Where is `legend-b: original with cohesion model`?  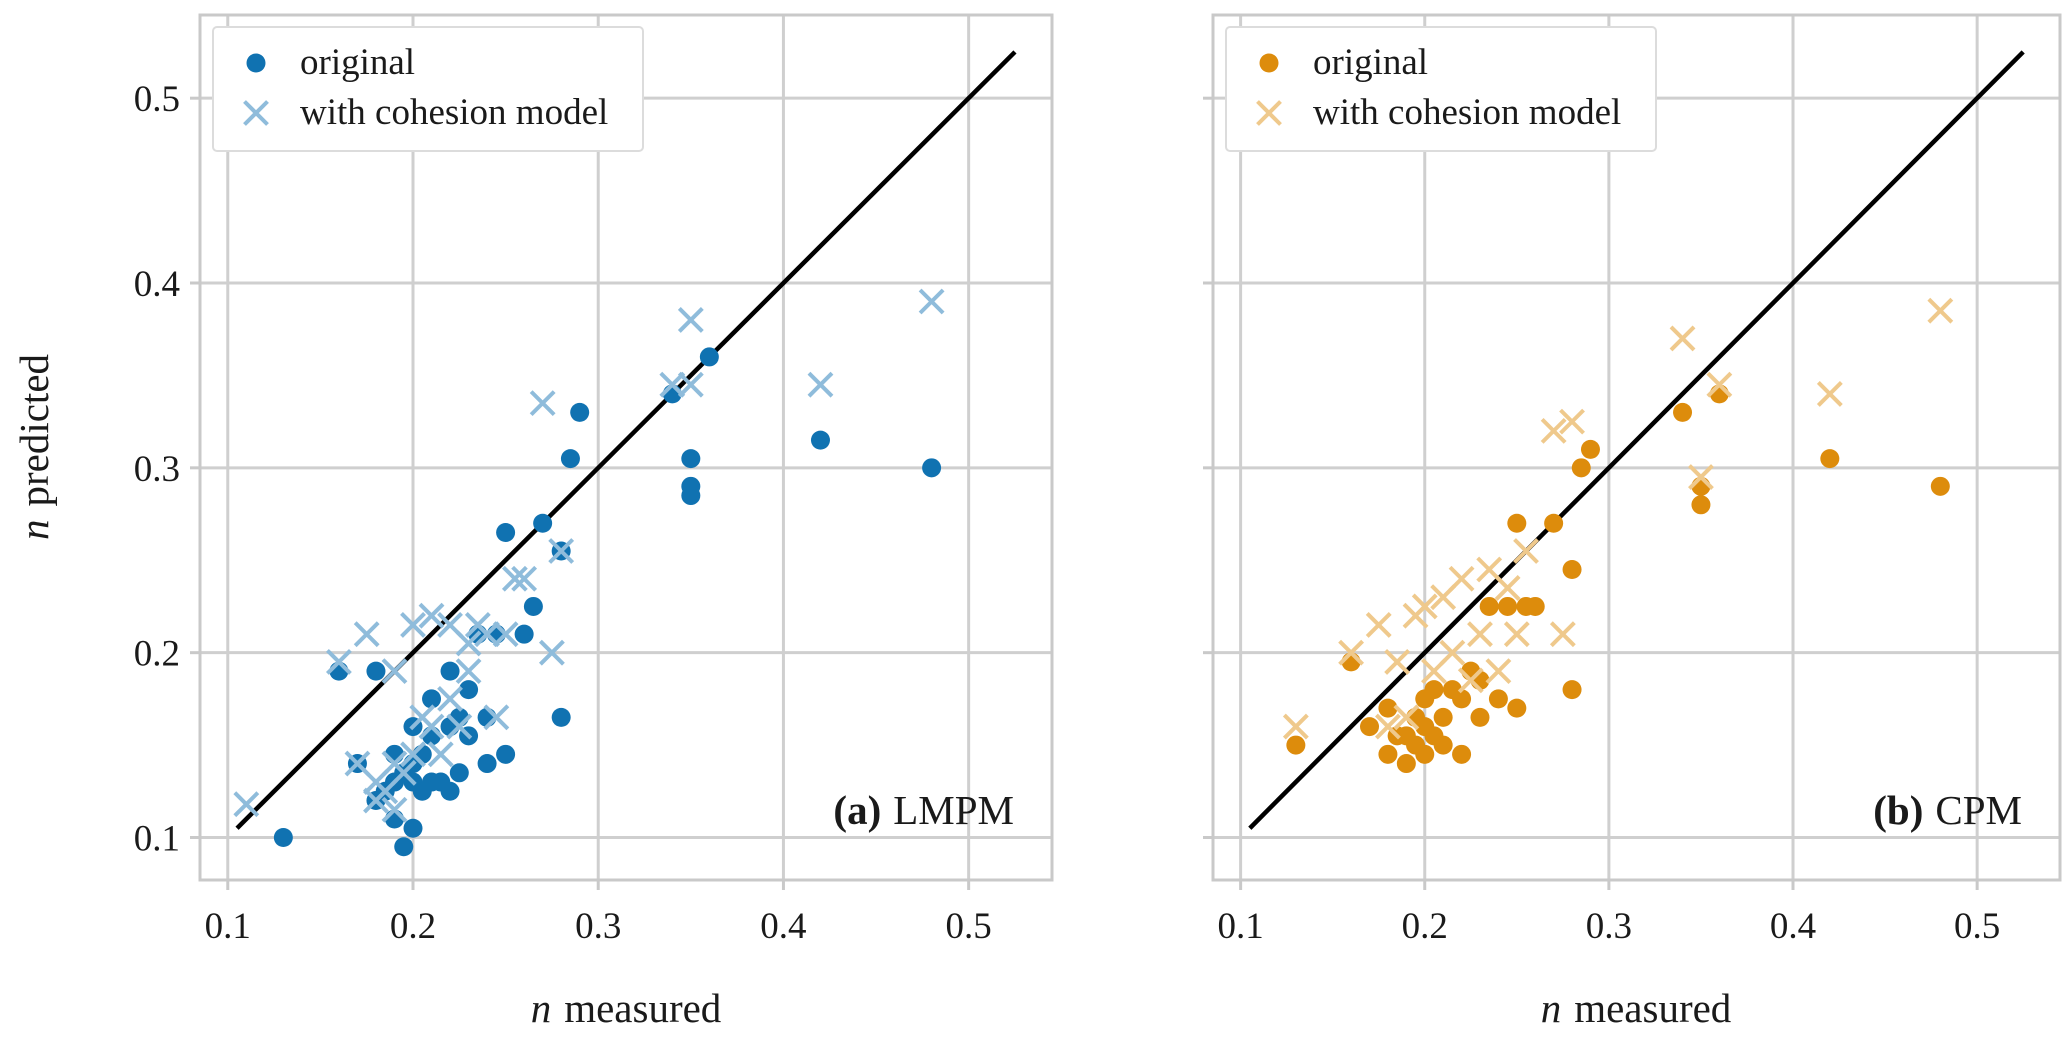
legend-b: original with cohesion model is located at coordinates (1441, 89).